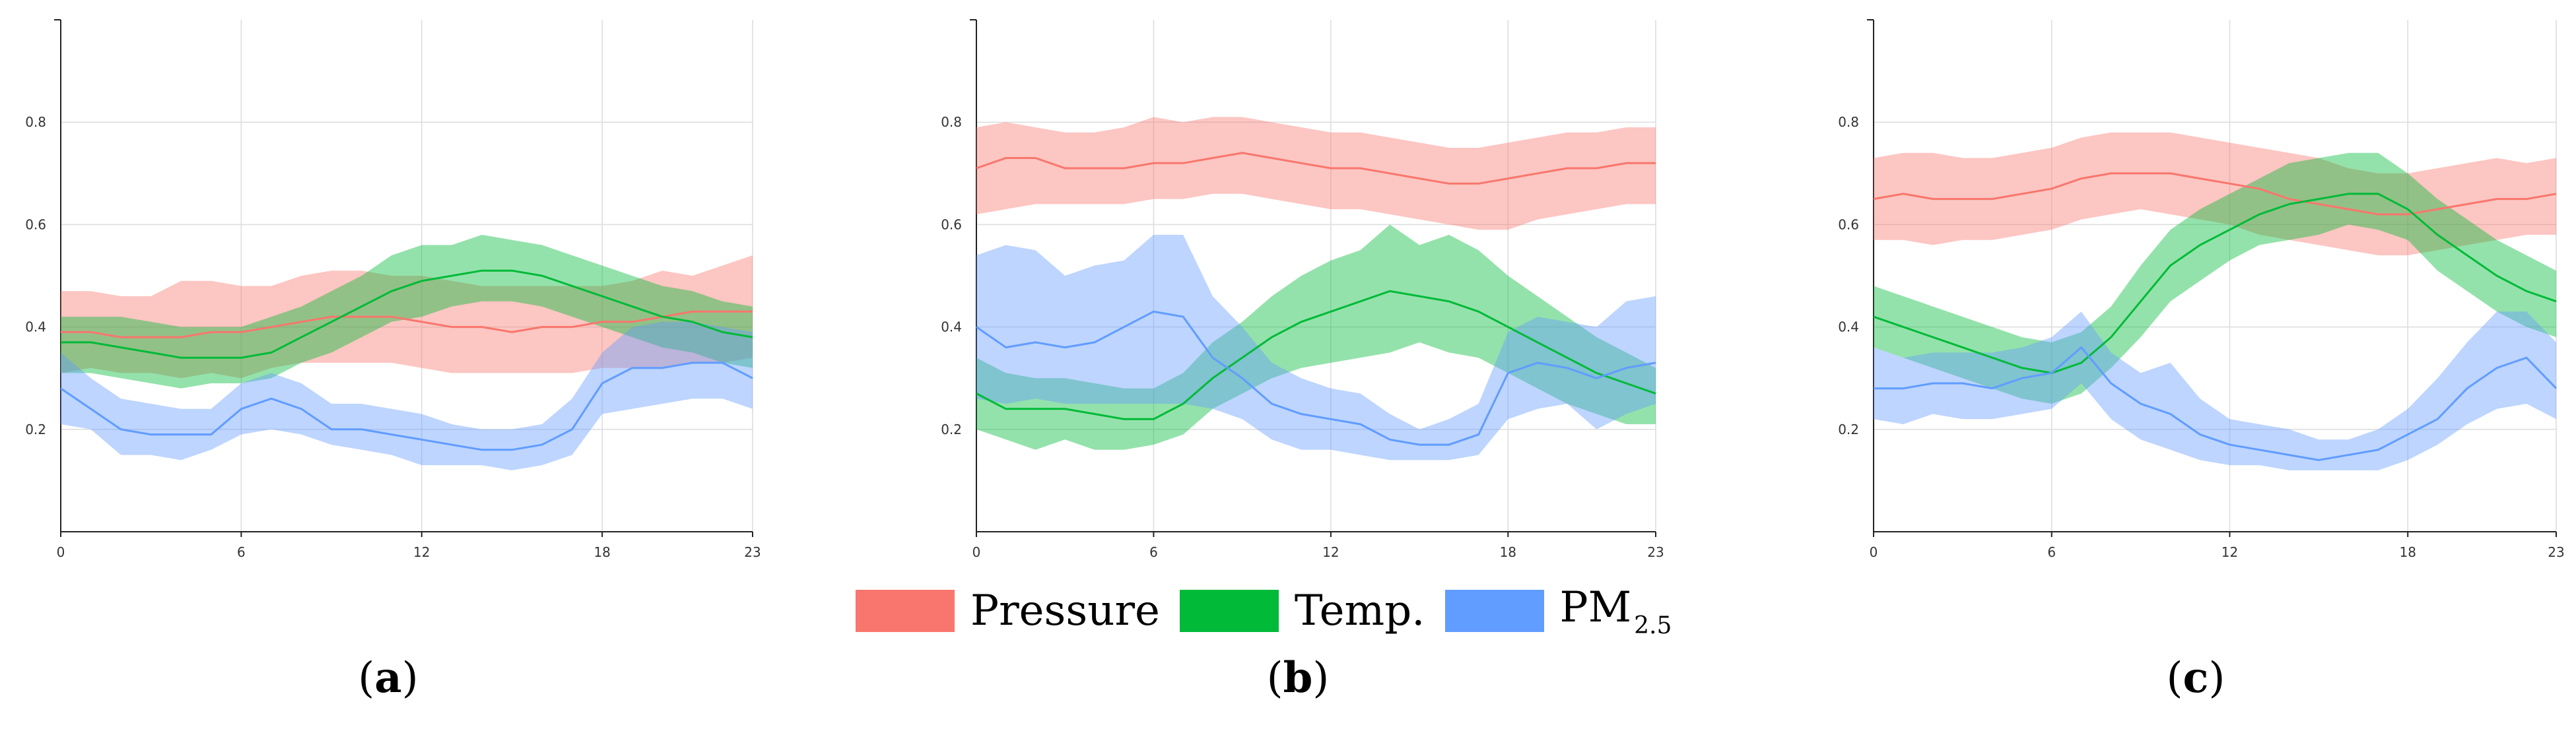 This screenshot has width=2576, height=729. I want to click on line-temp-b, so click(1316, 355).